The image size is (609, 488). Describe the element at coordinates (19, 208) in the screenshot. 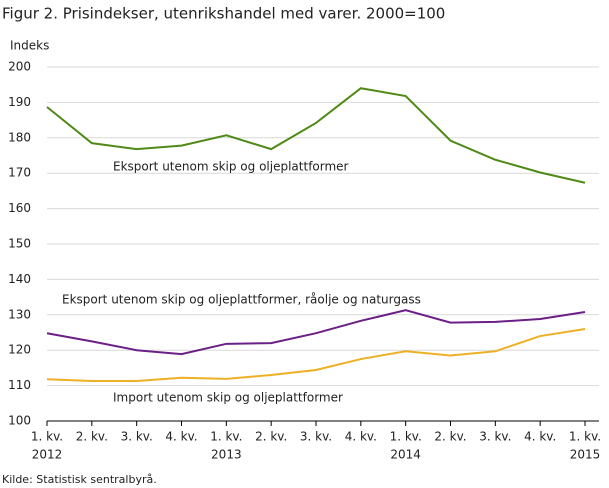

I see `y-tick-label: 160` at that location.